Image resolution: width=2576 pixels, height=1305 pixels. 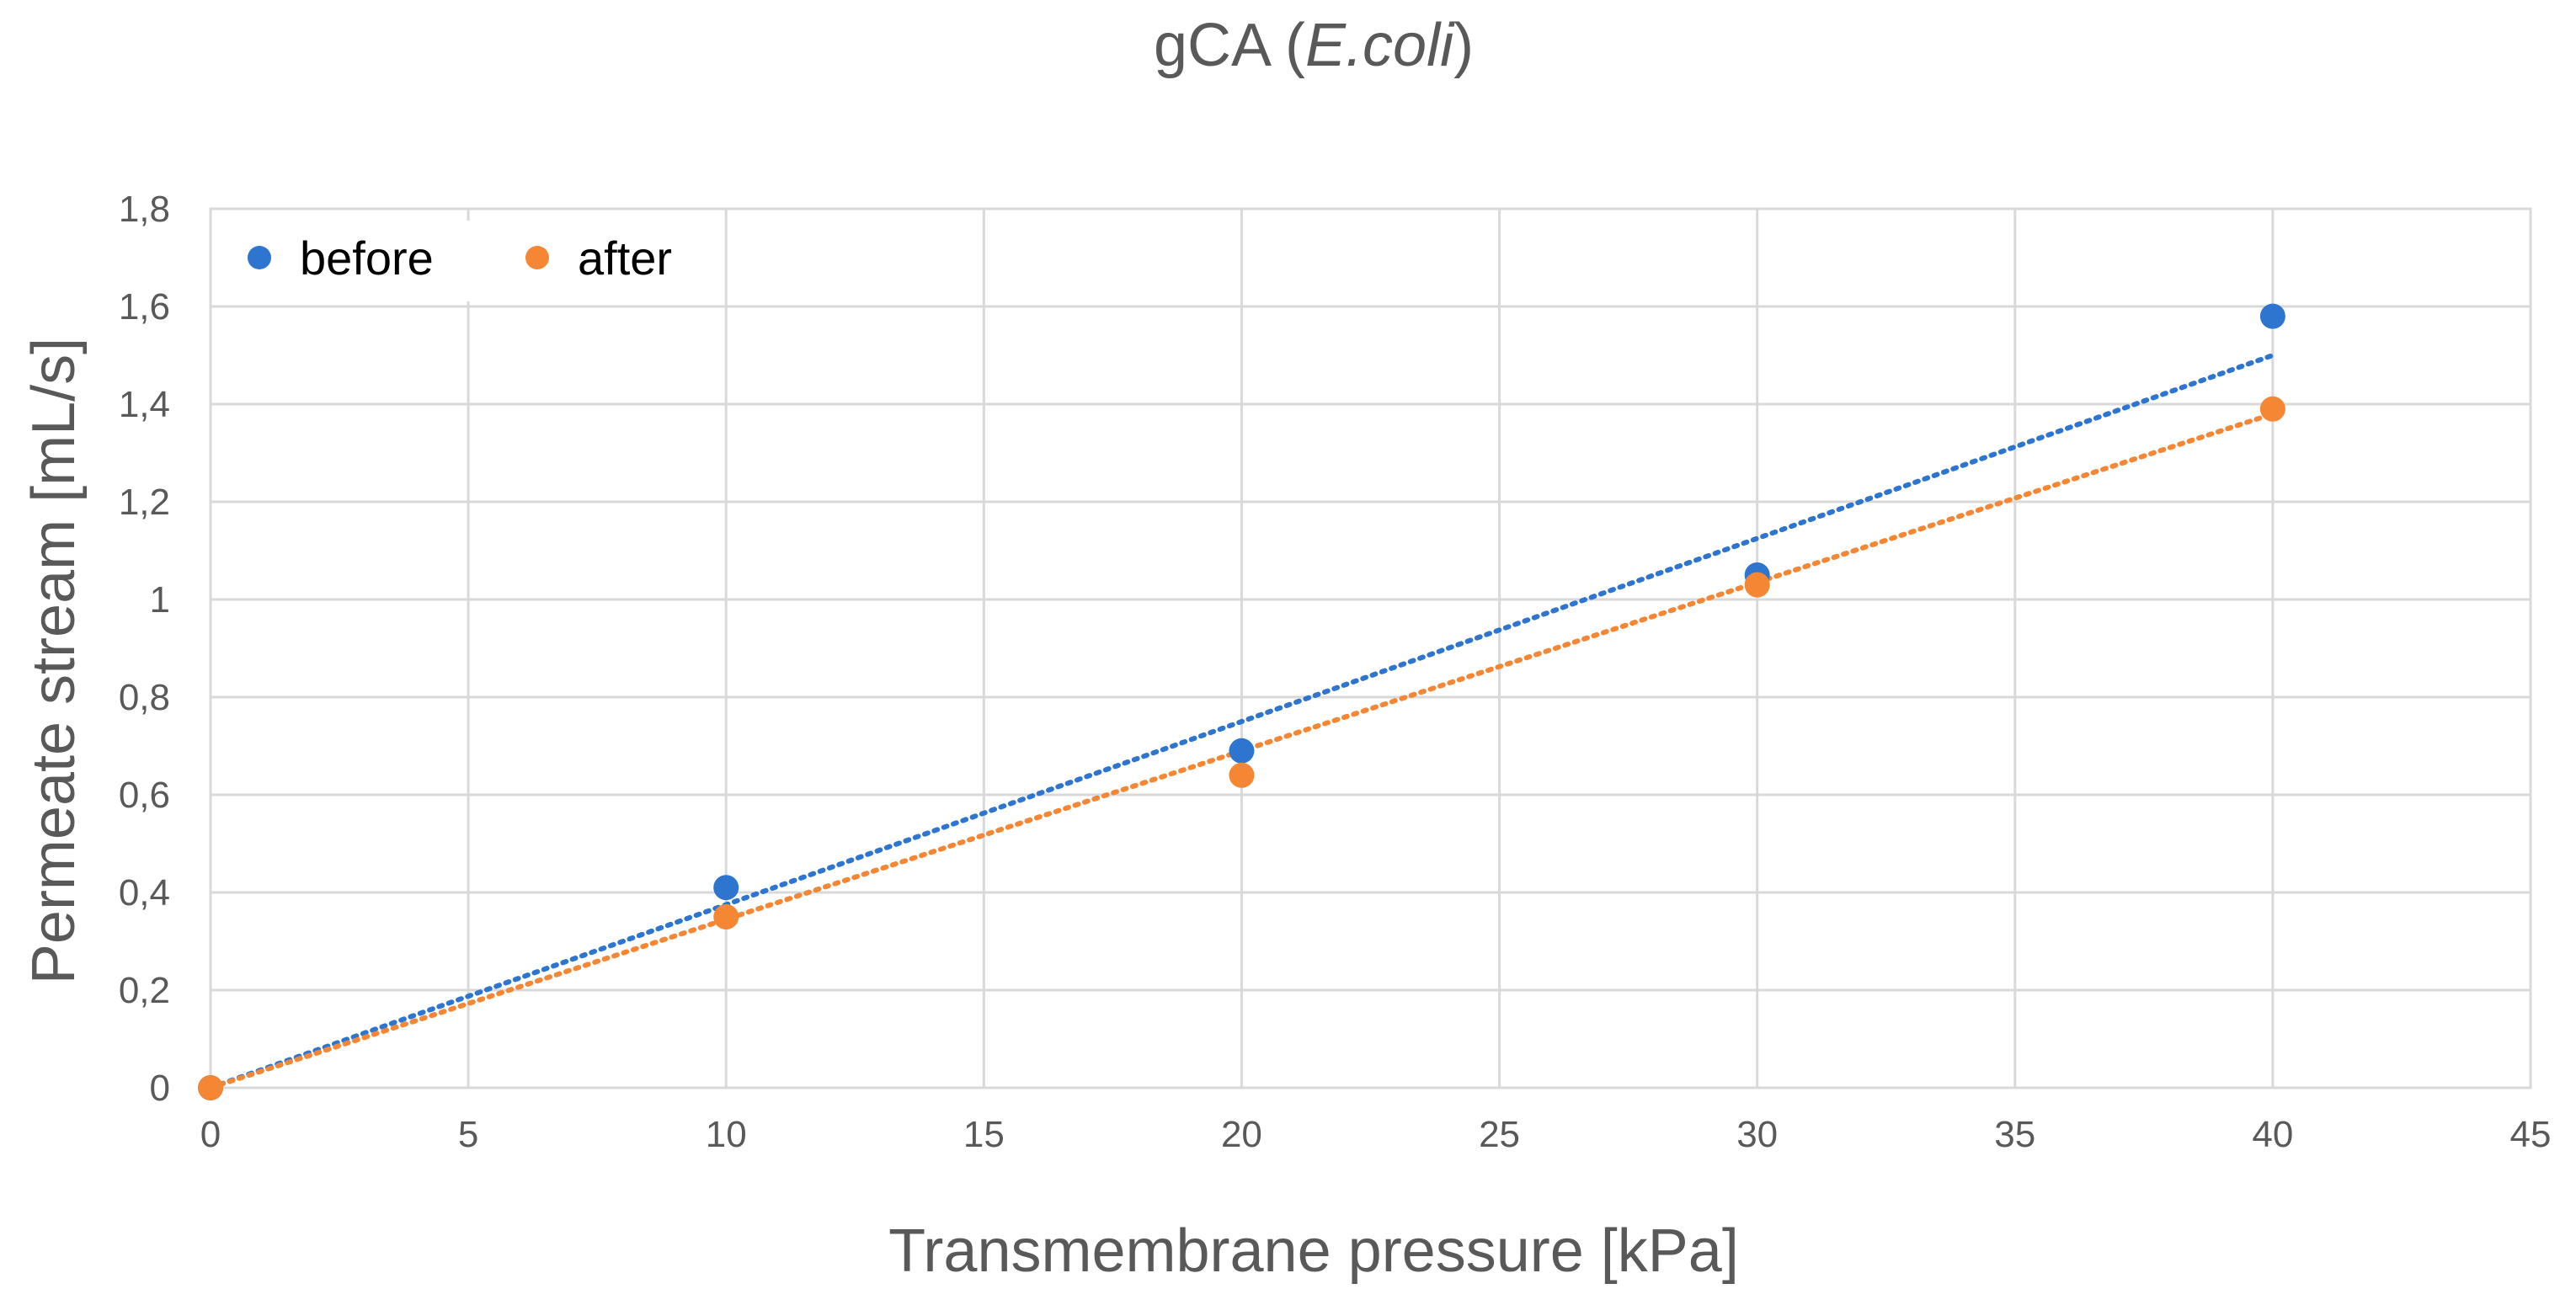 What do you see at coordinates (468, 1134) in the screenshot?
I see `x-tick-label: 5` at bounding box center [468, 1134].